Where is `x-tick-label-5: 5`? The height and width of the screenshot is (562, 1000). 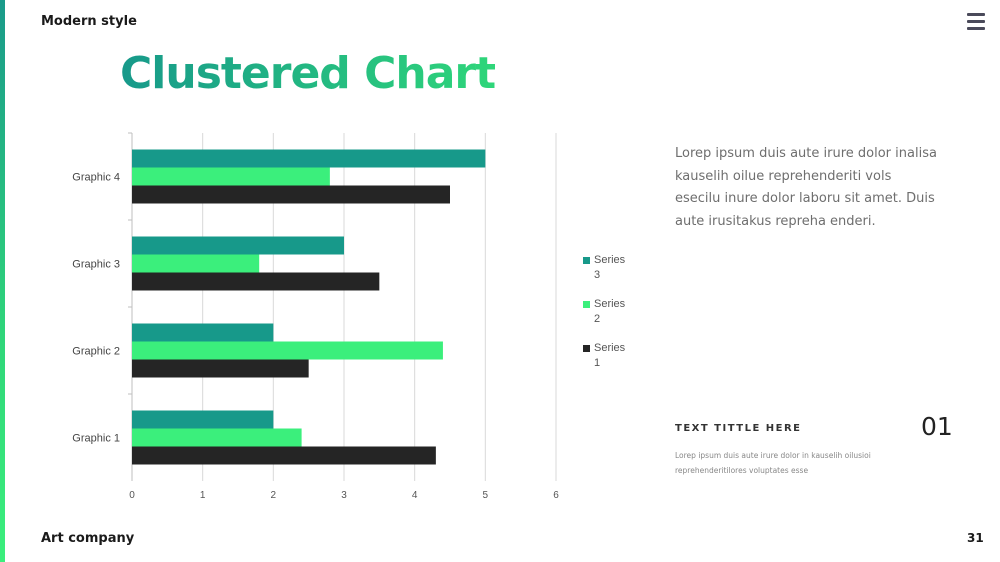
x-tick-label-5: 5 is located at coordinates (486, 495).